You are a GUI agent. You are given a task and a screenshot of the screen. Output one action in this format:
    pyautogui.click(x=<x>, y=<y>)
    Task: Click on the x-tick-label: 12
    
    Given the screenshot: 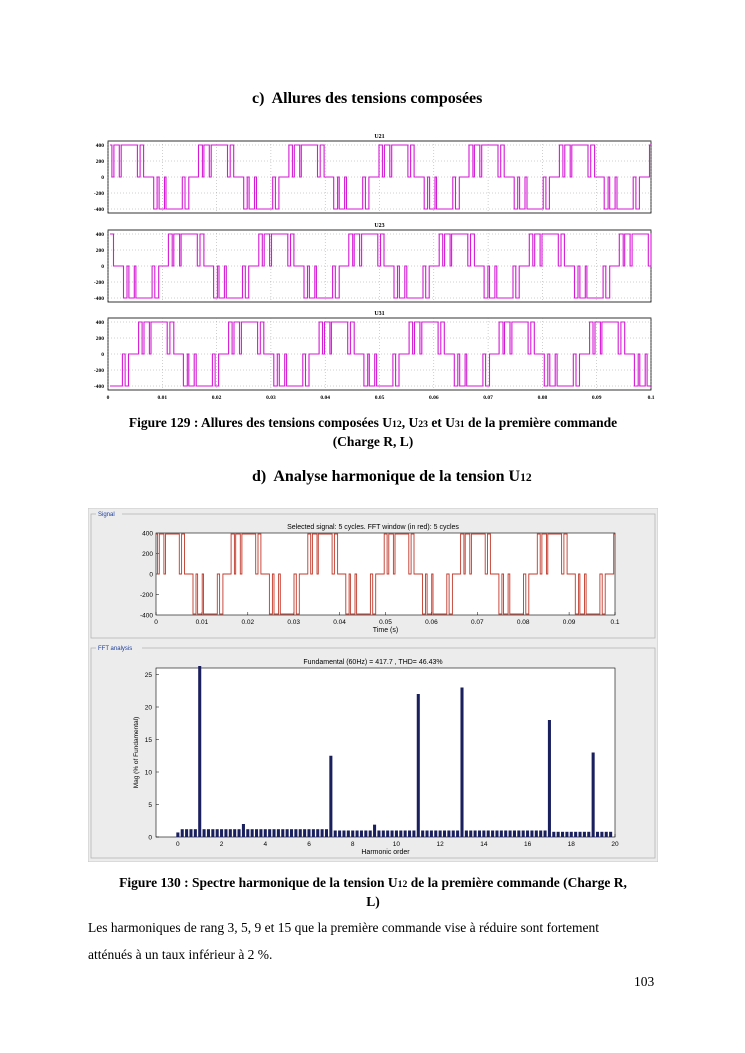 What is the action you would take?
    pyautogui.click(x=441, y=844)
    